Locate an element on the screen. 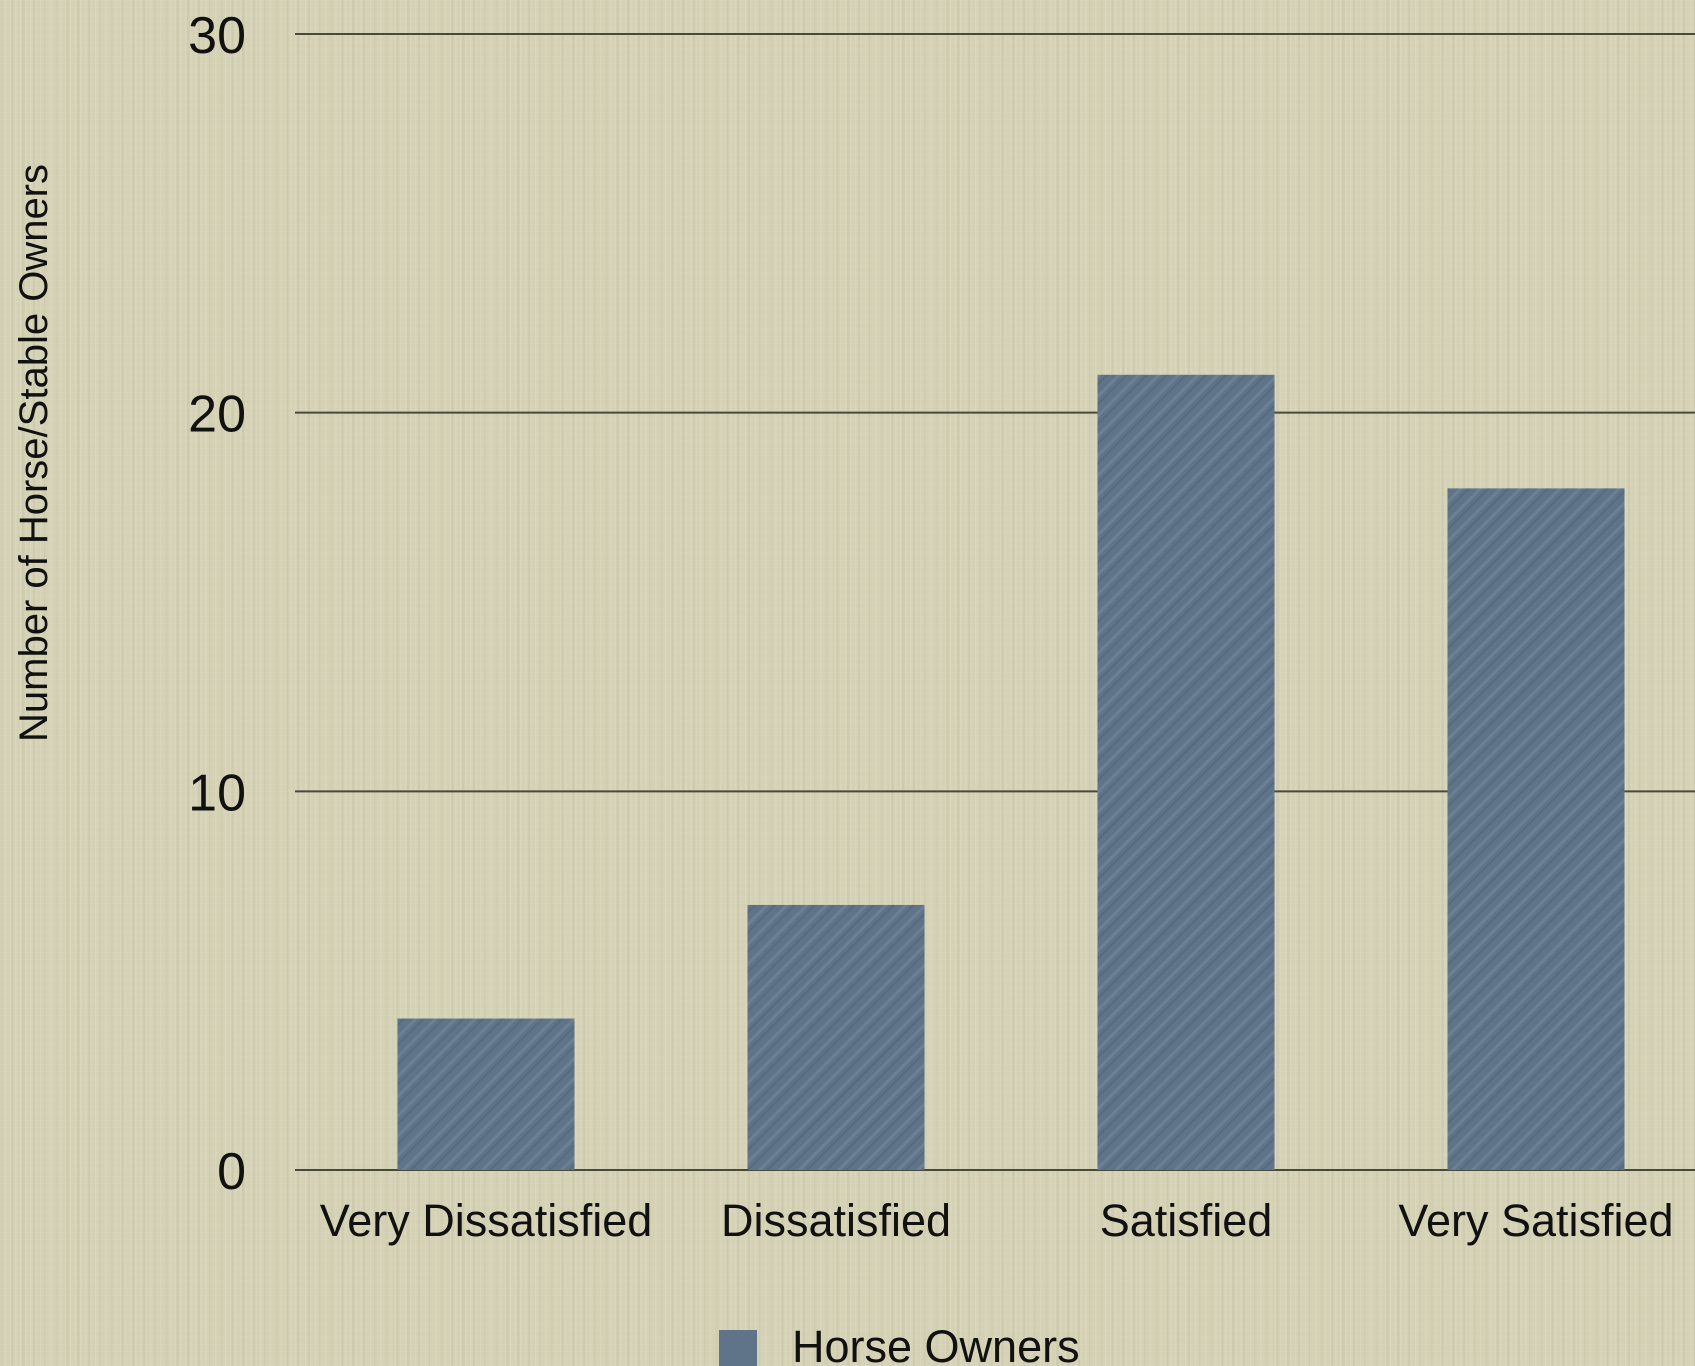 The height and width of the screenshot is (1366, 1695). y-axis-title: Number of Horse/Stable Owners is located at coordinates (34, 453).